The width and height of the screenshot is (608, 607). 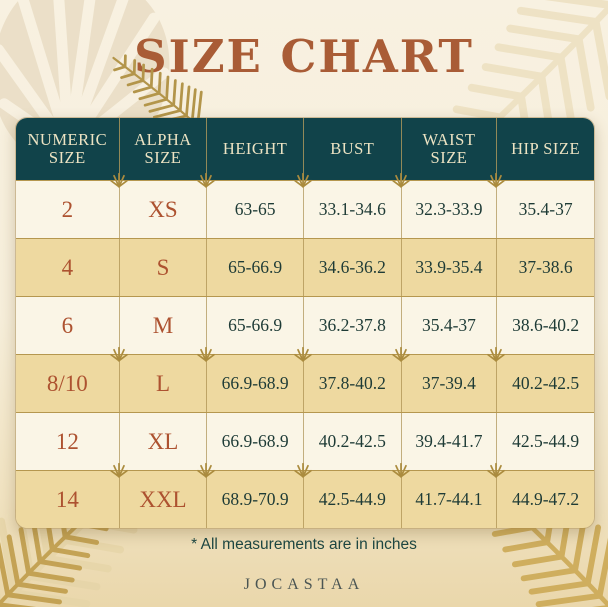 I want to click on table-row: 6 M 65-66.9 36.2-37.8 35.4-37 38.6-40.2, so click(x=305, y=325).